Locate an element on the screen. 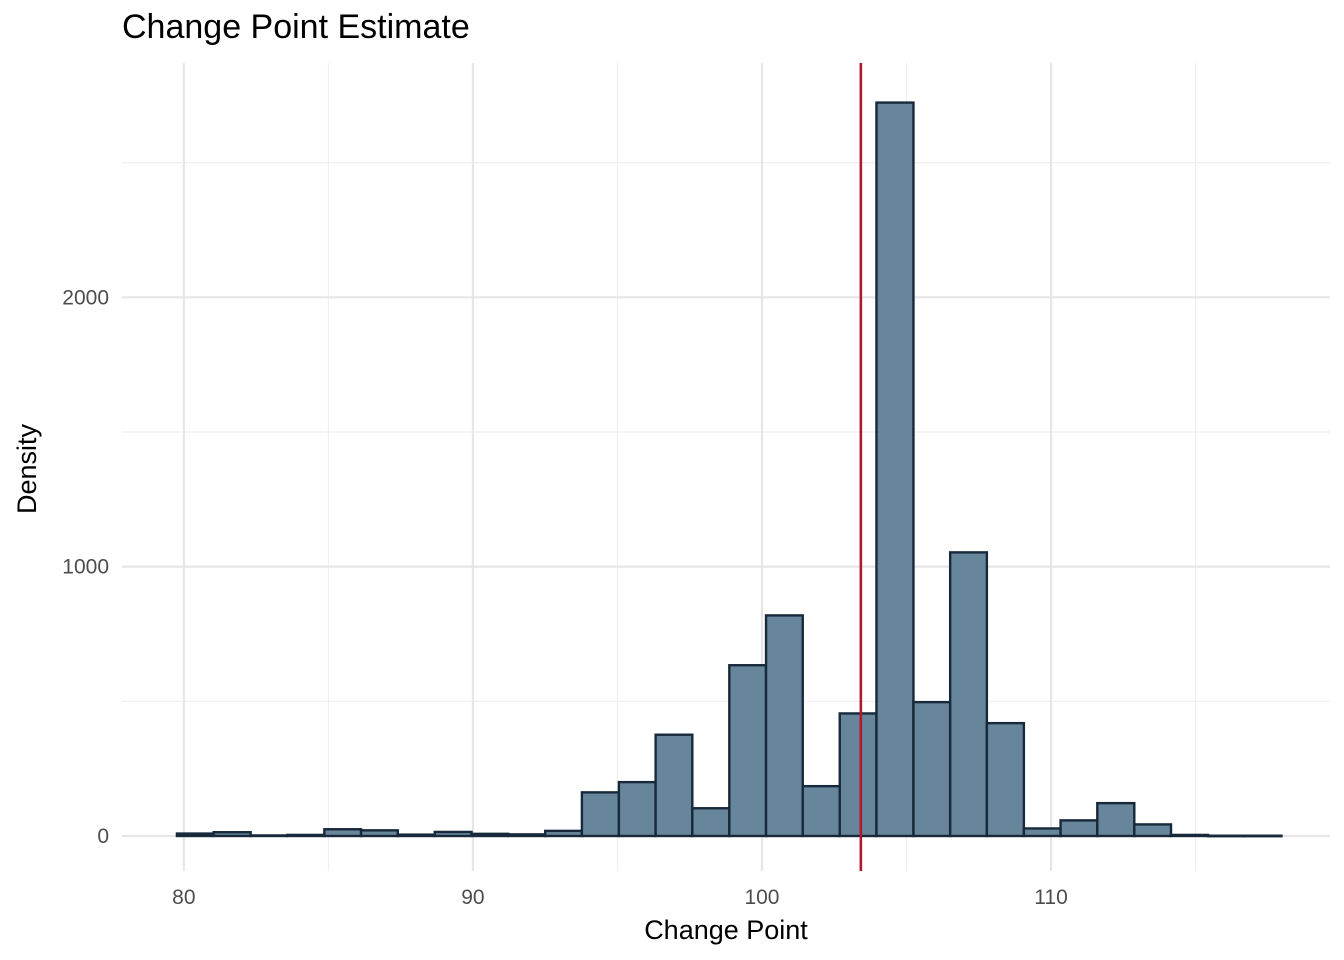  y-axis-title: Density is located at coordinates (27, 468).